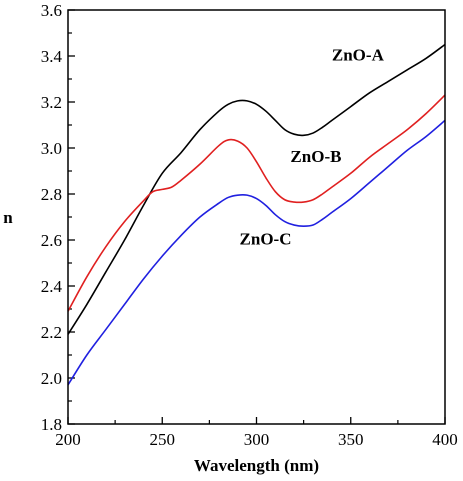  What do you see at coordinates (8, 217) in the screenshot?
I see `y-axis-title: n` at bounding box center [8, 217].